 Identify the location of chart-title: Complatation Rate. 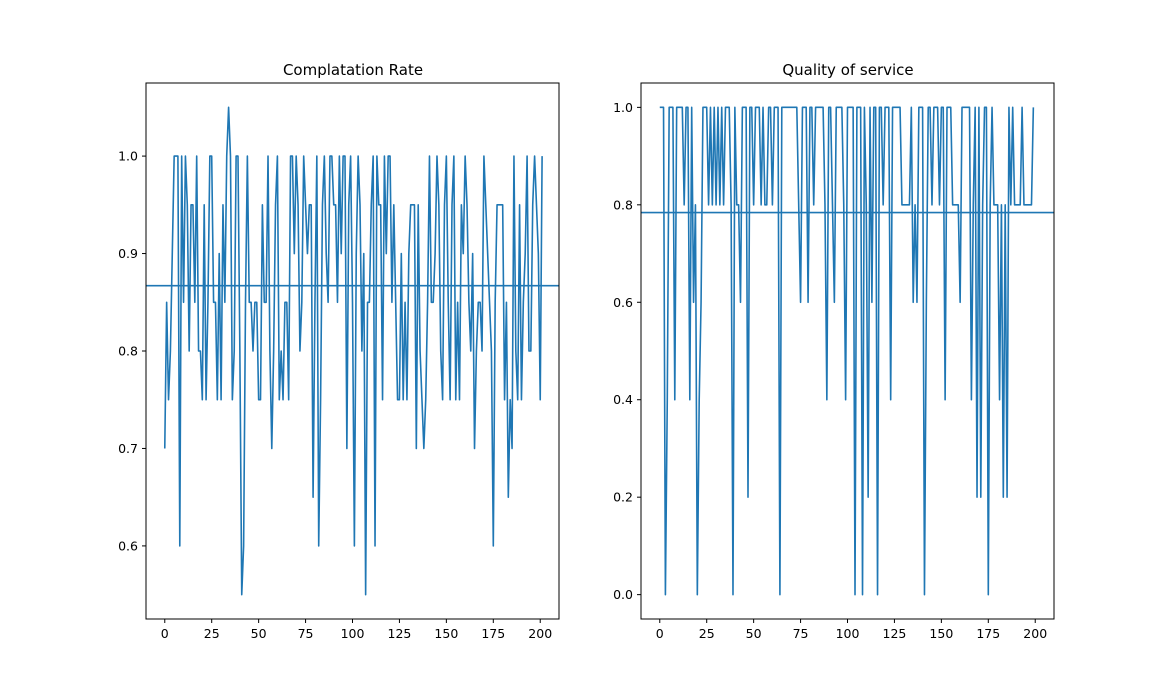
(353, 70).